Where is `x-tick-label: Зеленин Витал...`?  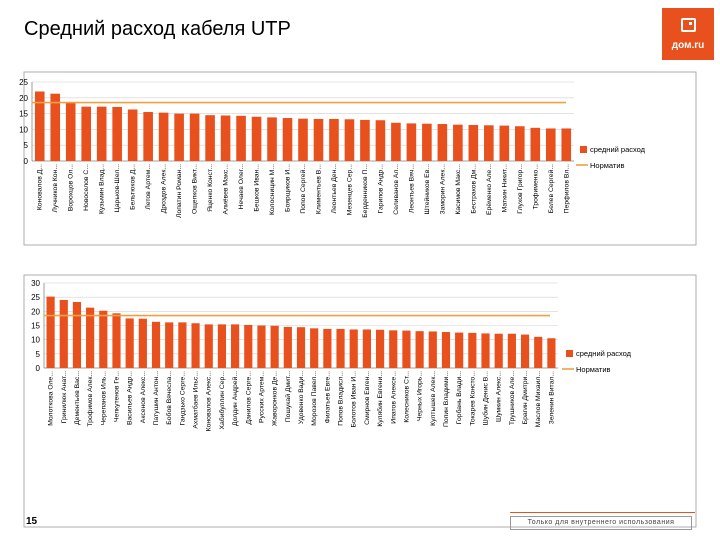
x-tick-label: Зеленин Витал... is located at coordinates (551, 397).